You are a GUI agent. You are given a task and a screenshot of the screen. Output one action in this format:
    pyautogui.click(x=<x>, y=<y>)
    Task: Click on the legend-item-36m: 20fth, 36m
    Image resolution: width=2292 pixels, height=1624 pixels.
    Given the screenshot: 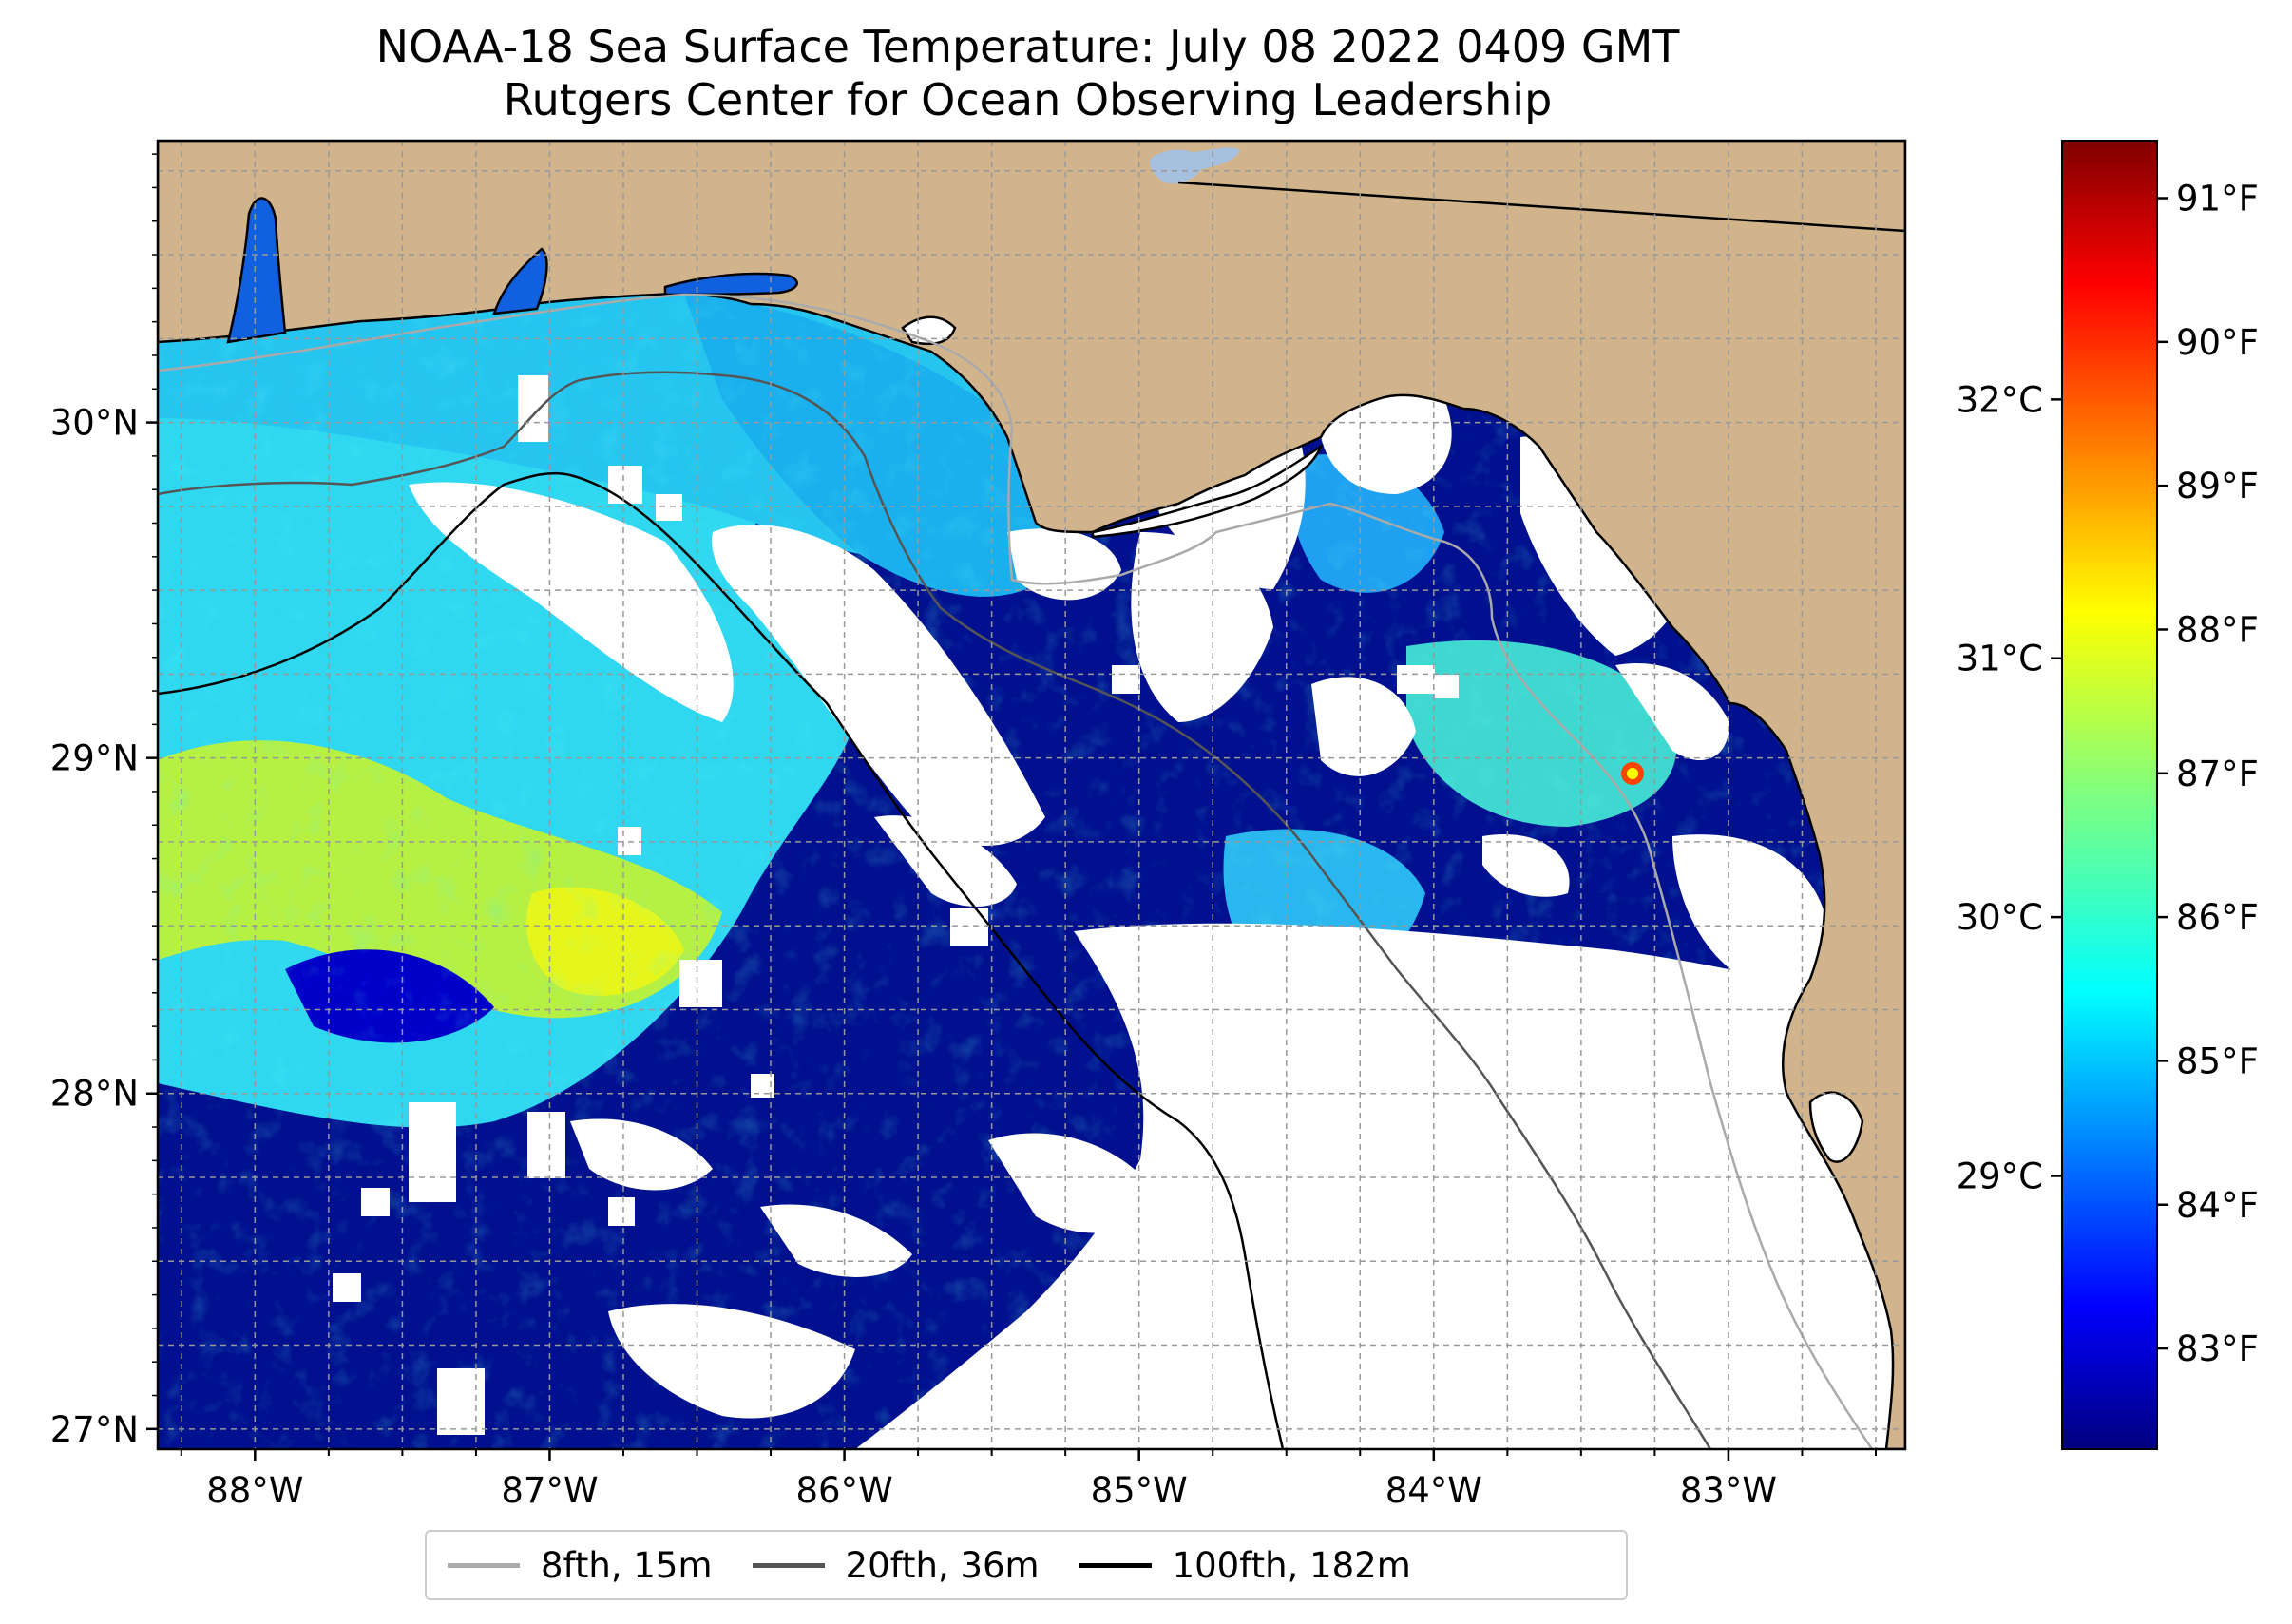 What is the action you would take?
    pyautogui.click(x=896, y=1565)
    